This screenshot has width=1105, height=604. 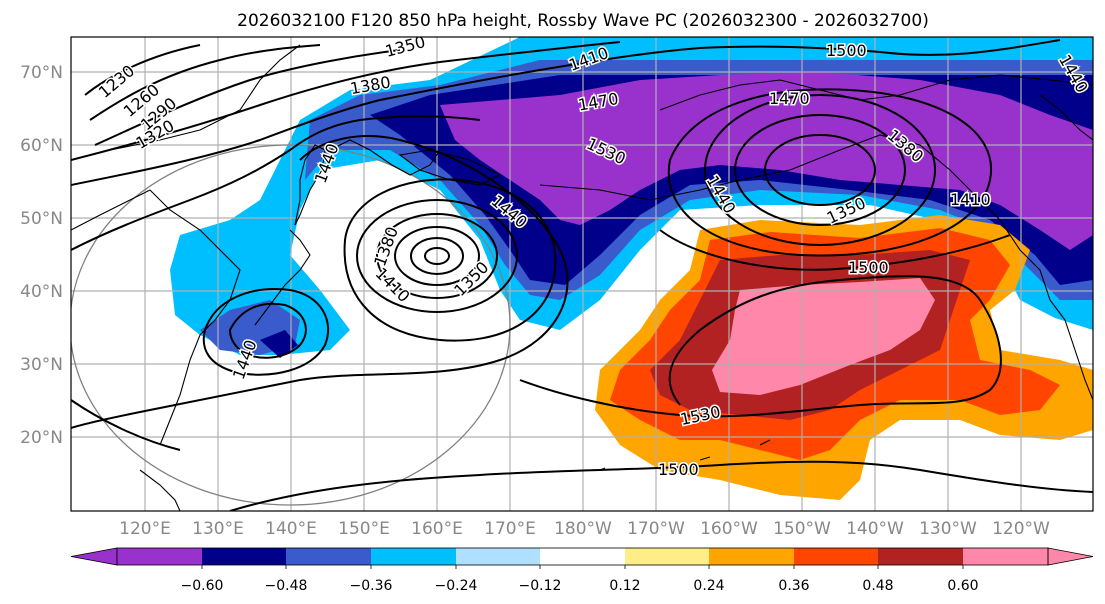 I want to click on colorbar-tick-label: −0.36, so click(x=371, y=586).